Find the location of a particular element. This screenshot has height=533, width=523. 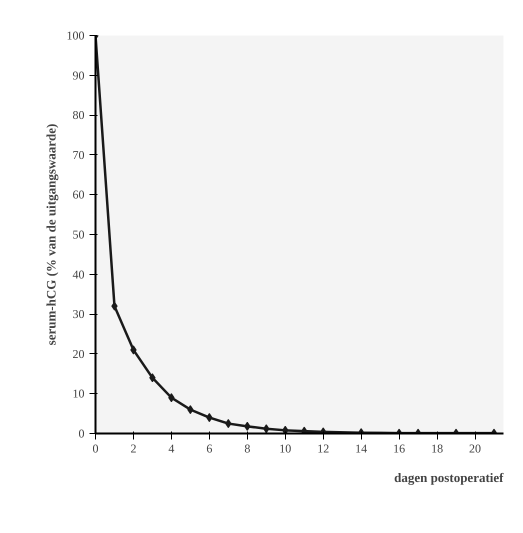

x-tick-label: 8 is located at coordinates (247, 449).